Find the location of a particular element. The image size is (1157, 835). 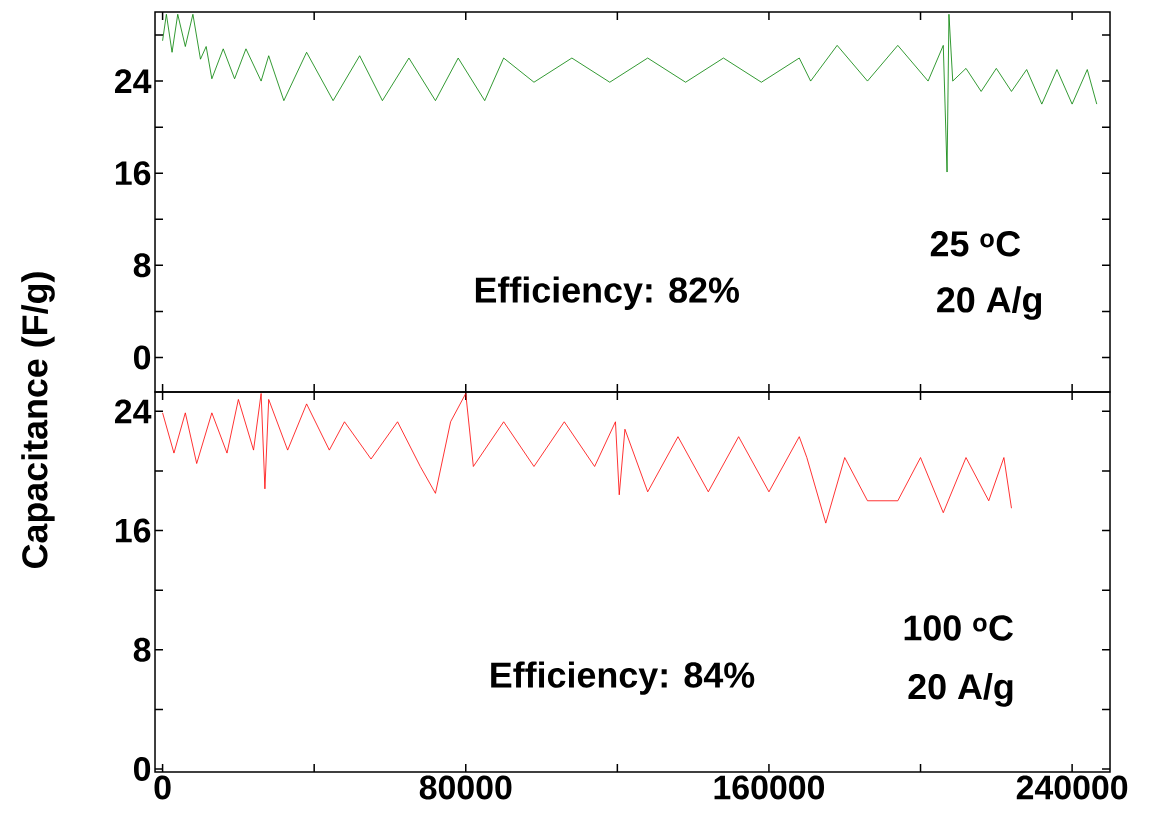

x-tick-label: 160000 is located at coordinates (769, 787).